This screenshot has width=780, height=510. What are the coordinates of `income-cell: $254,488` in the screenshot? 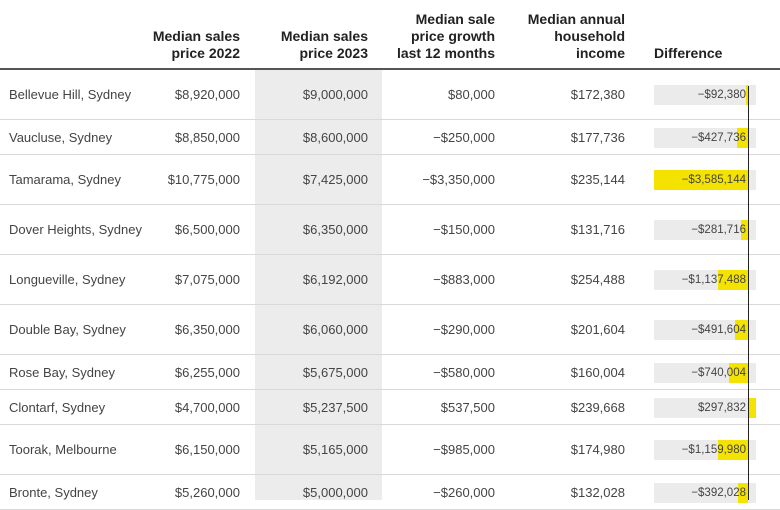 It's located at (597, 279).